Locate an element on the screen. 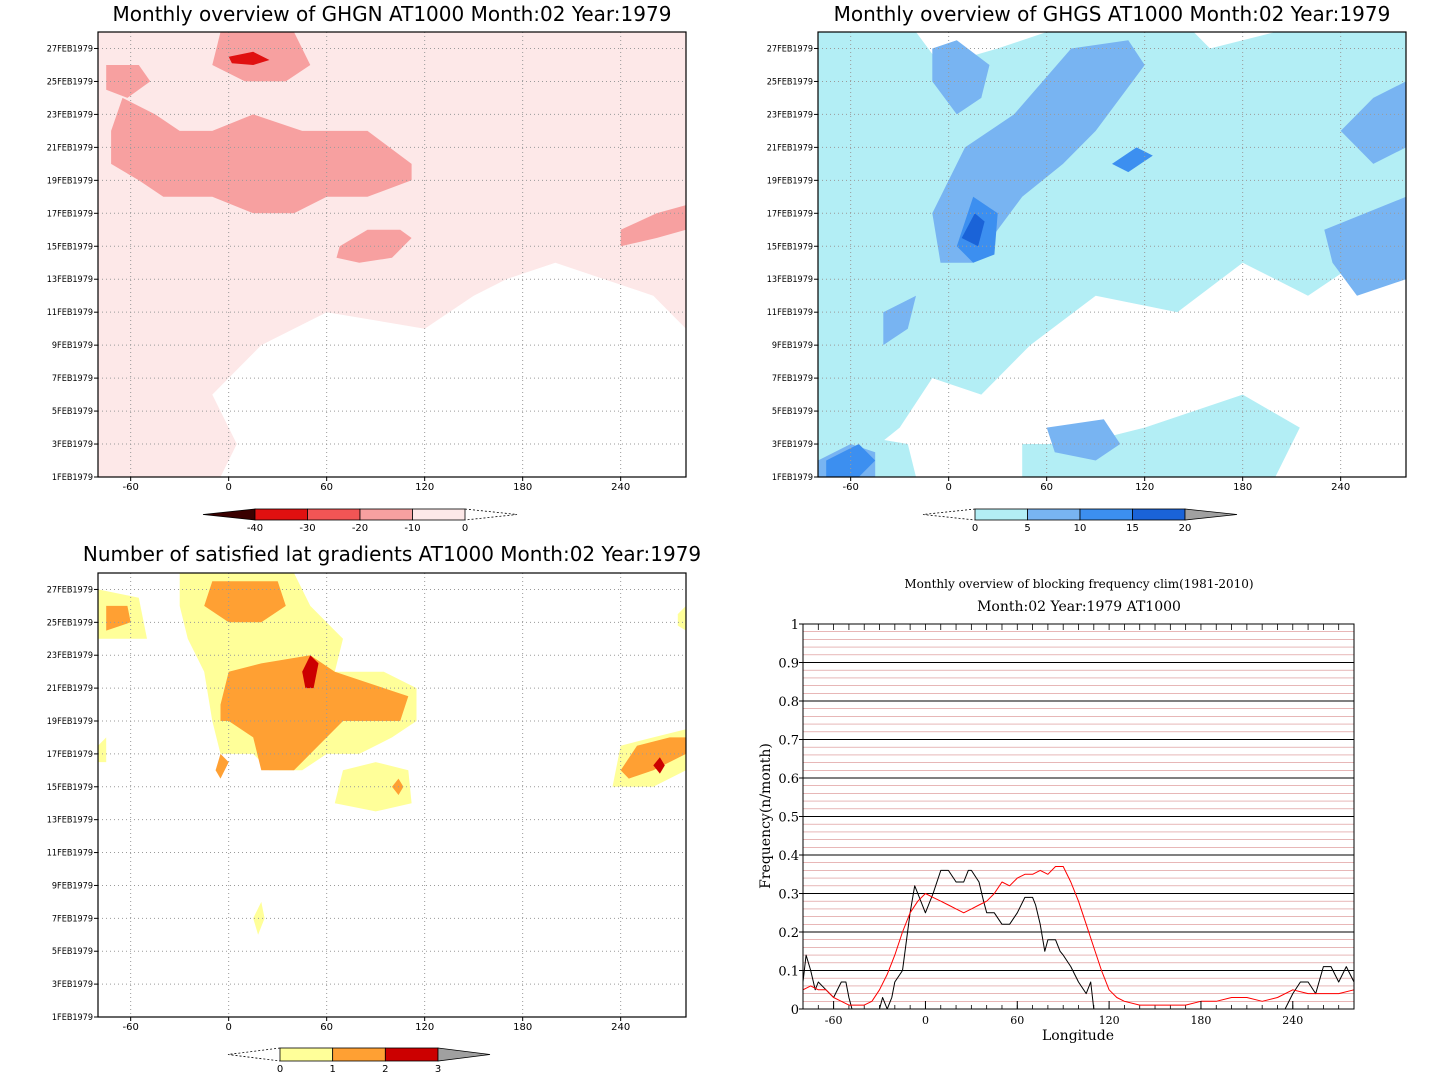  colorbar-label: 3 is located at coordinates (438, 1069).